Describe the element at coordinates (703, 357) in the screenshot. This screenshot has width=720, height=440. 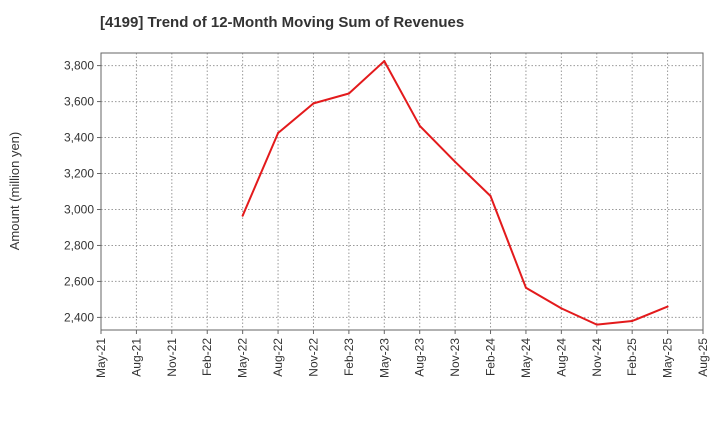
I see `x-tick-label: Aug-25` at that location.